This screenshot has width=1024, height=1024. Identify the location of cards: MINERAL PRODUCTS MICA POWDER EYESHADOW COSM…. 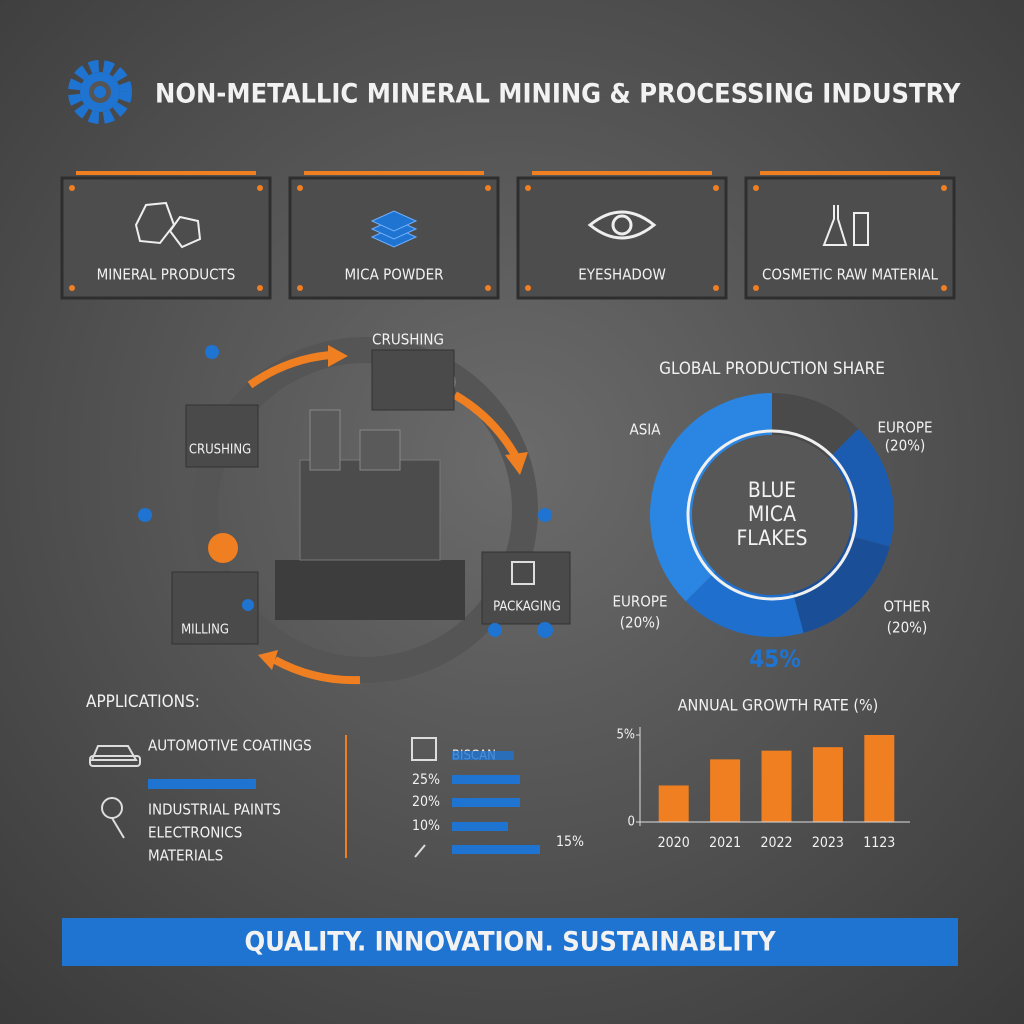
(508, 235).